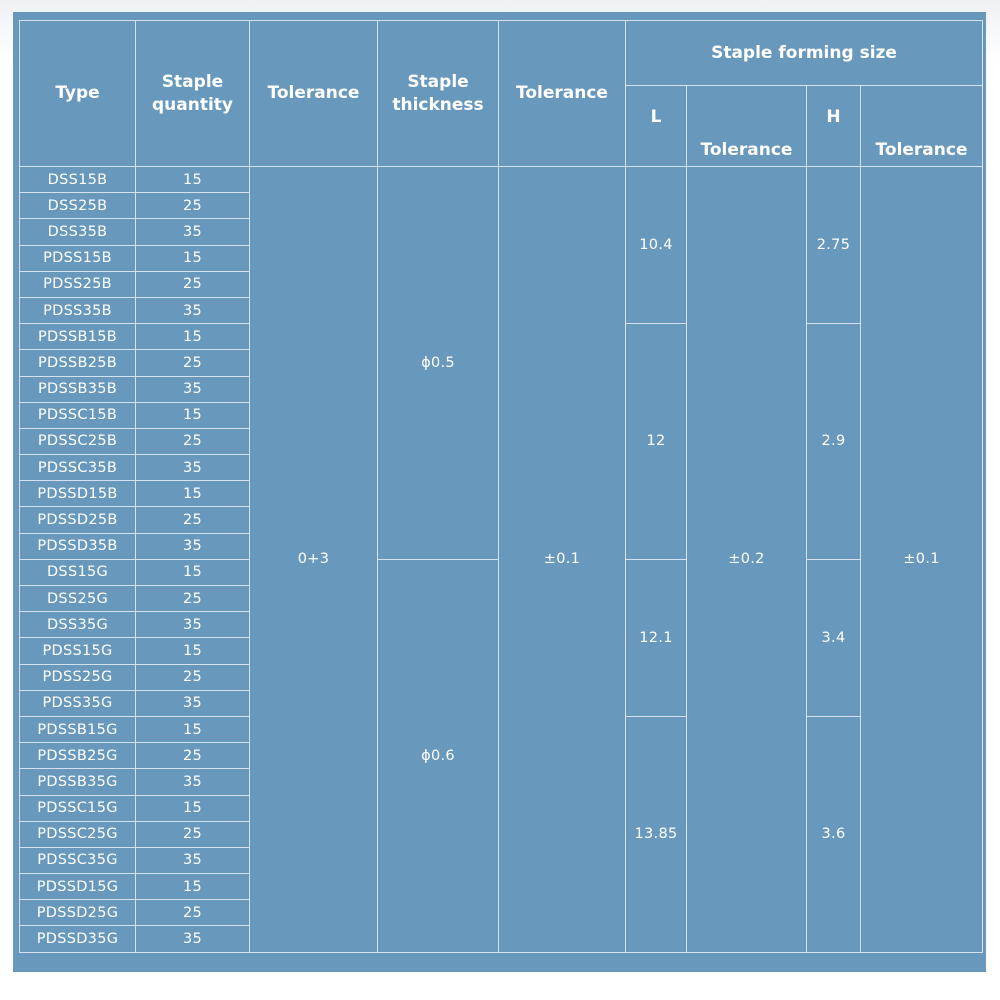 The image size is (1000, 1000). What do you see at coordinates (501, 284) in the screenshot?
I see `table-row: PDSS25B 25` at bounding box center [501, 284].